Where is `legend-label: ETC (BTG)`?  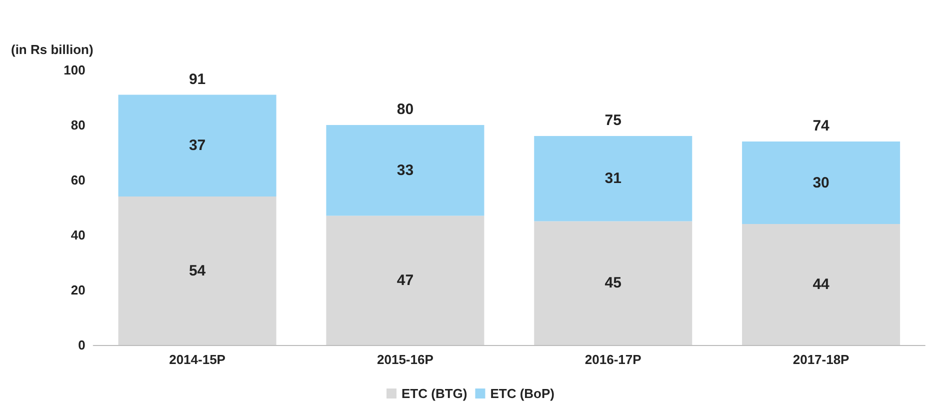 legend-label: ETC (BTG) is located at coordinates (435, 393).